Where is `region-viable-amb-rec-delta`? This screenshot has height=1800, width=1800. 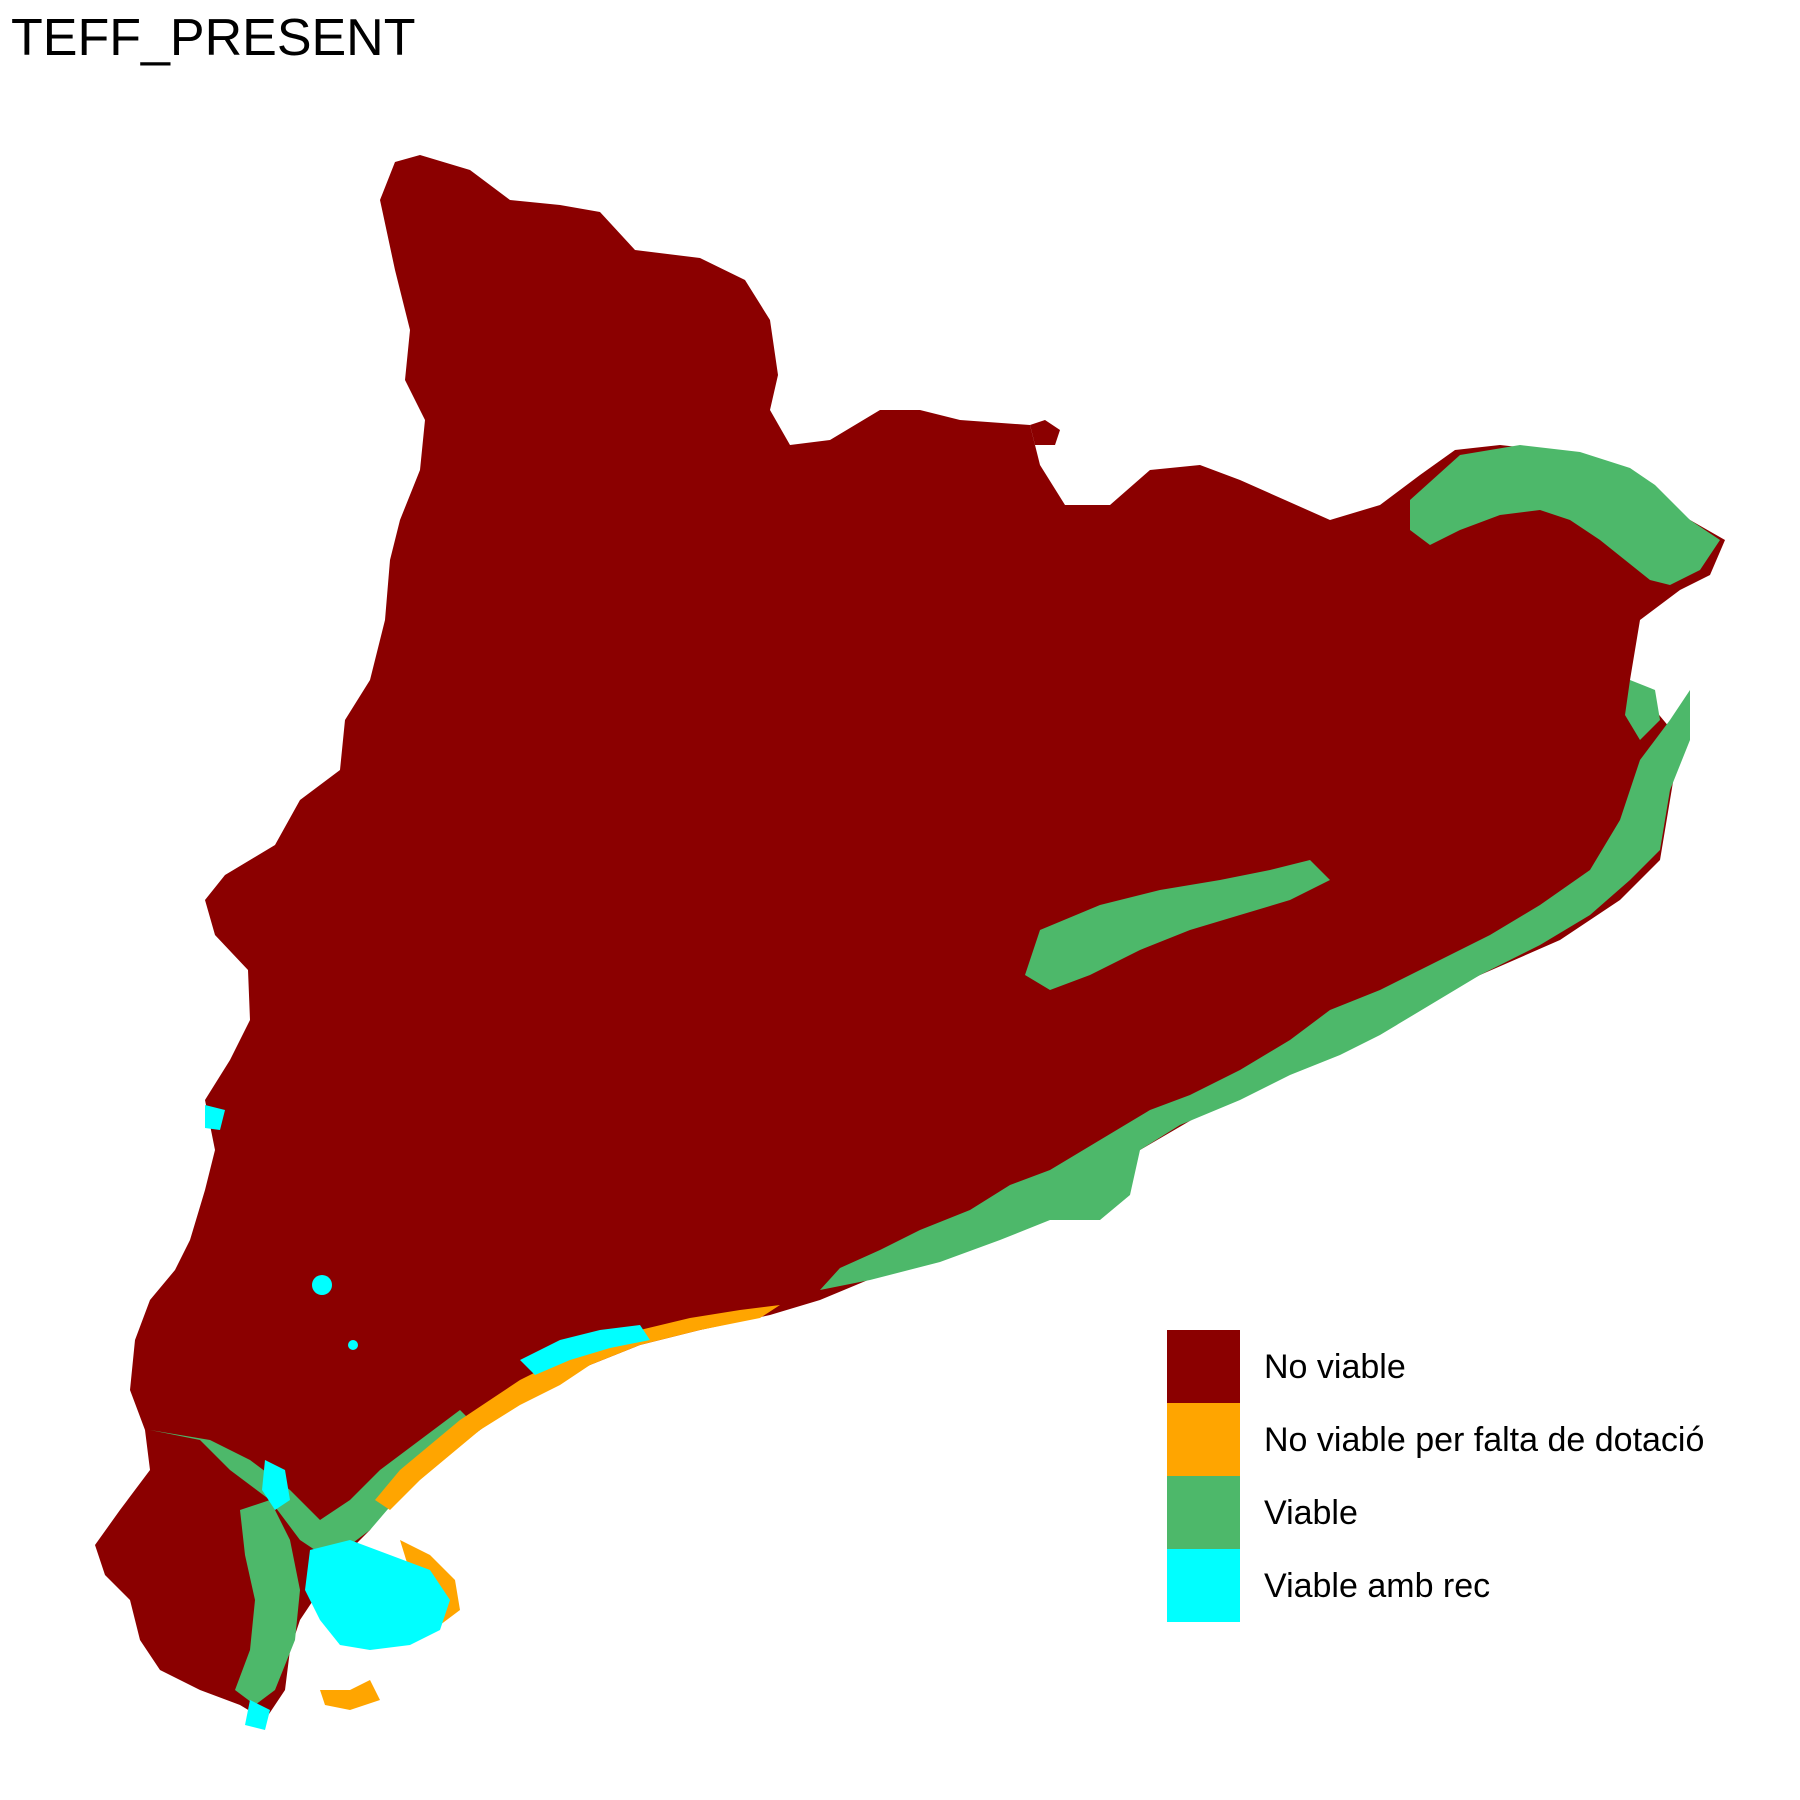
region-viable-amb-rec-delta is located at coordinates (377, 1595).